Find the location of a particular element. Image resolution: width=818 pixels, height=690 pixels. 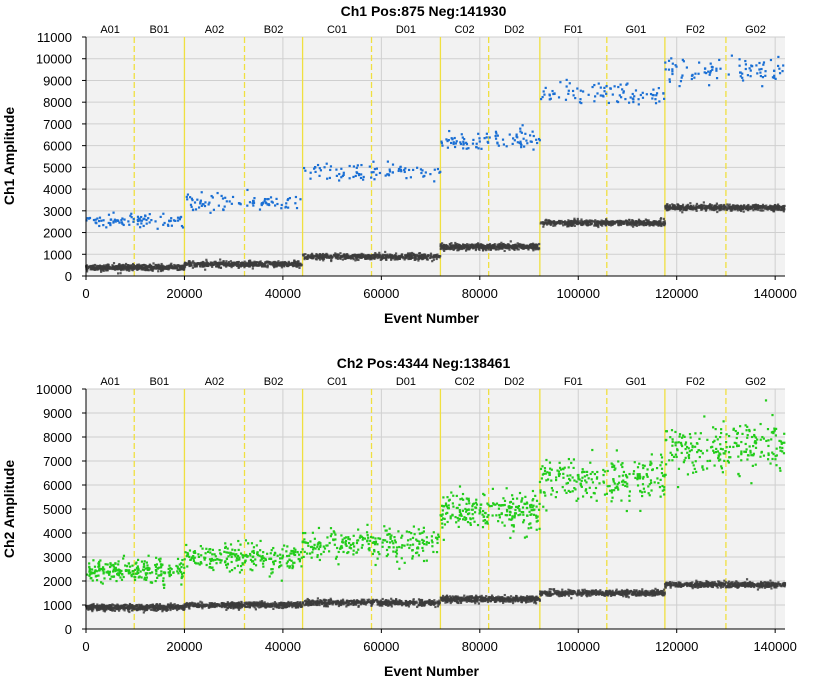

y-tick-label: 6000 is located at coordinates (57, 146).